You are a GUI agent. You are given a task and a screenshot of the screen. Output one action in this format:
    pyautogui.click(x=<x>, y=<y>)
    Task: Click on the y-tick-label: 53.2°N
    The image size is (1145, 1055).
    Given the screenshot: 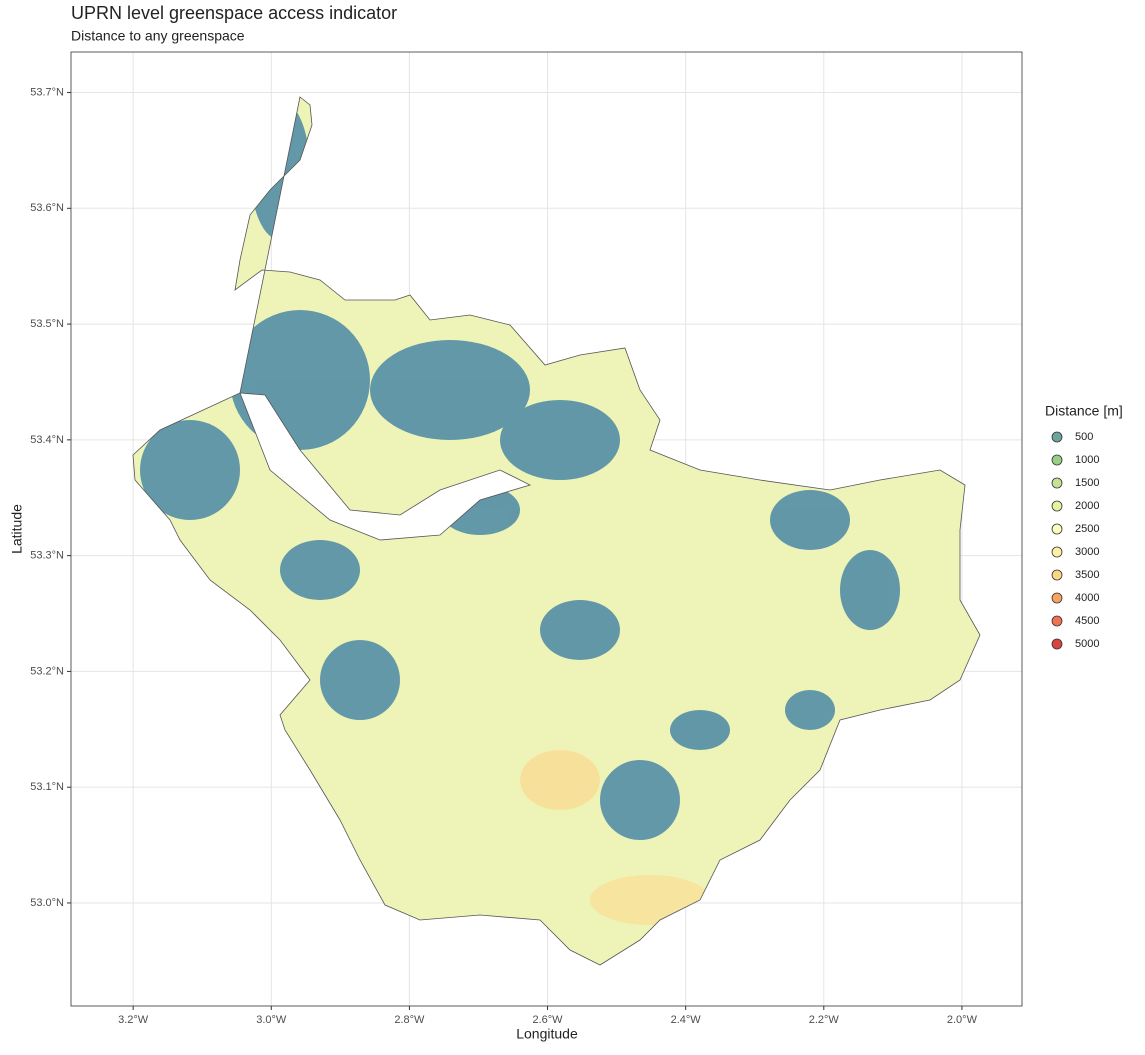 What is the action you would take?
    pyautogui.click(x=47, y=671)
    